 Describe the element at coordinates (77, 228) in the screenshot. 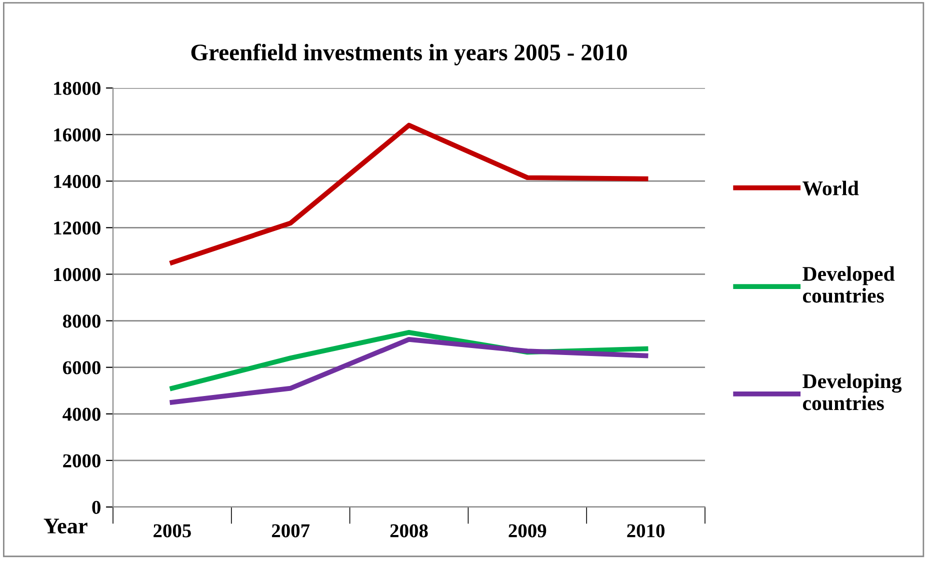

I see `y-tick-label: 12000` at that location.